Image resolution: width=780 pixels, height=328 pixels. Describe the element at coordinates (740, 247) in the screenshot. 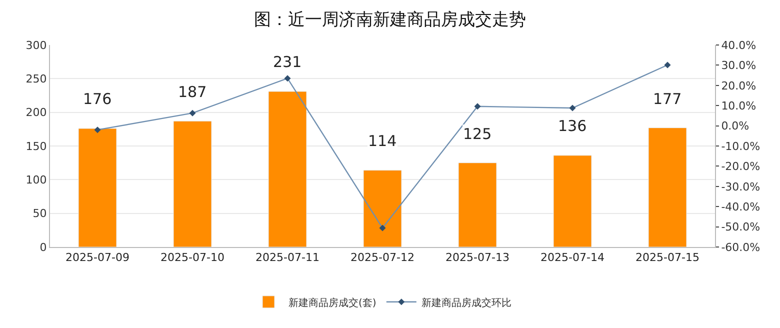

I see `y2-tick-label: -60.0%` at that location.